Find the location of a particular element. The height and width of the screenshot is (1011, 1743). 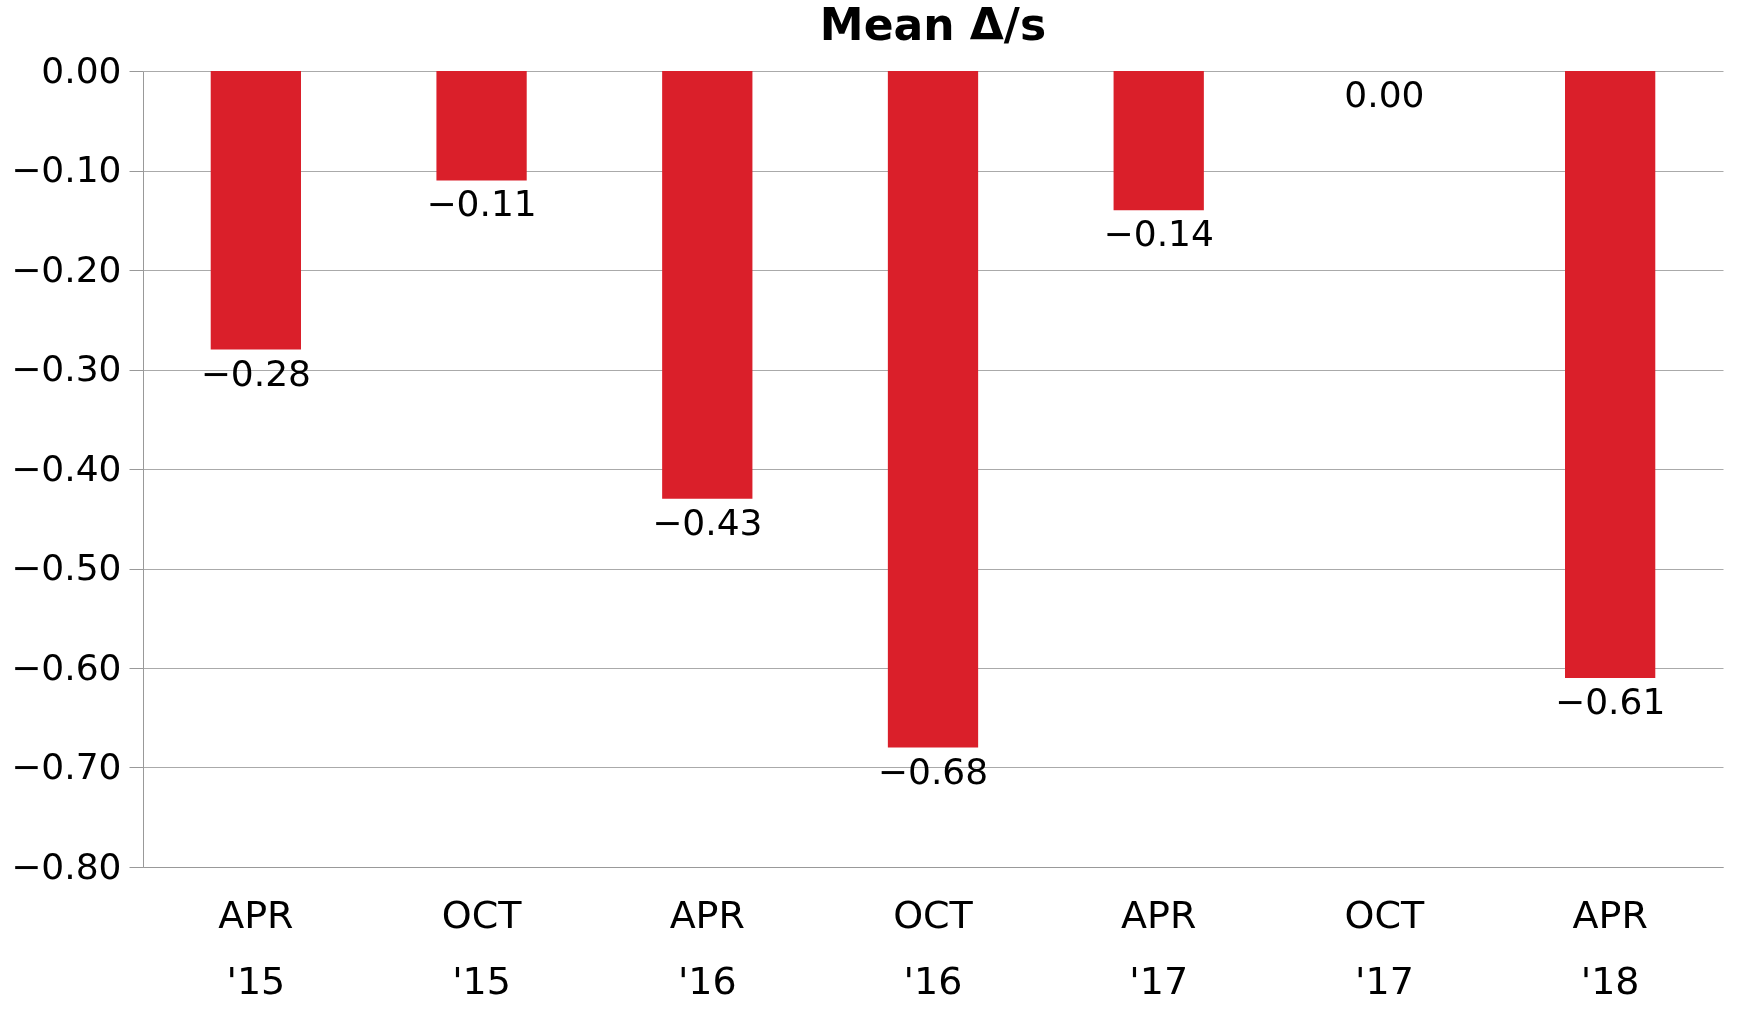

y-tick-label: −0.80 is located at coordinates (66, 866).